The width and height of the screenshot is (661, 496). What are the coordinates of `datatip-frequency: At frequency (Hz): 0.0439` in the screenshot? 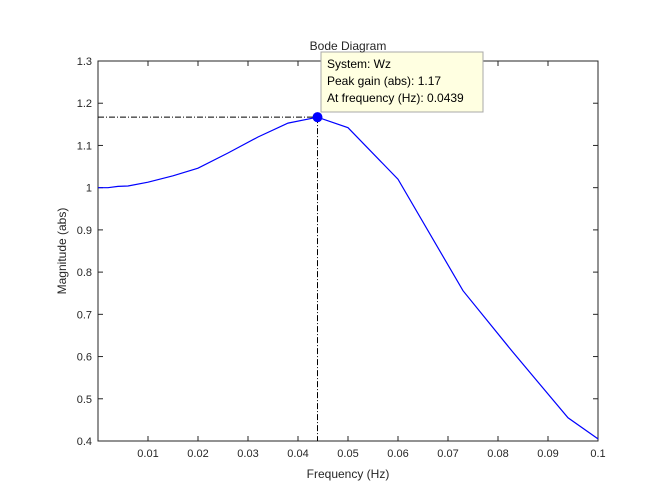 It's located at (395, 98).